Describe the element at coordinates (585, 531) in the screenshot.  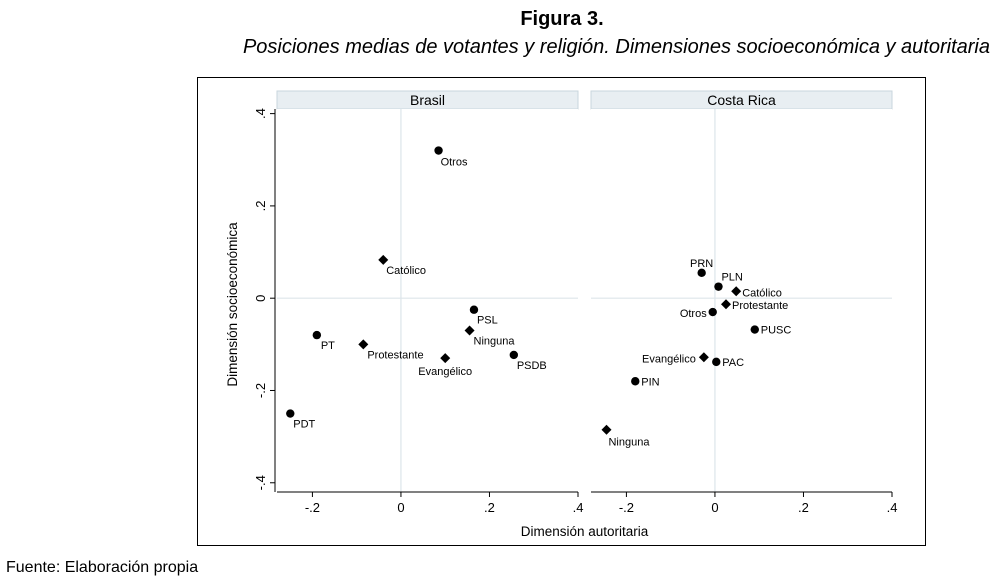
I see `x-axis-title: Dimensión autoritaria` at that location.